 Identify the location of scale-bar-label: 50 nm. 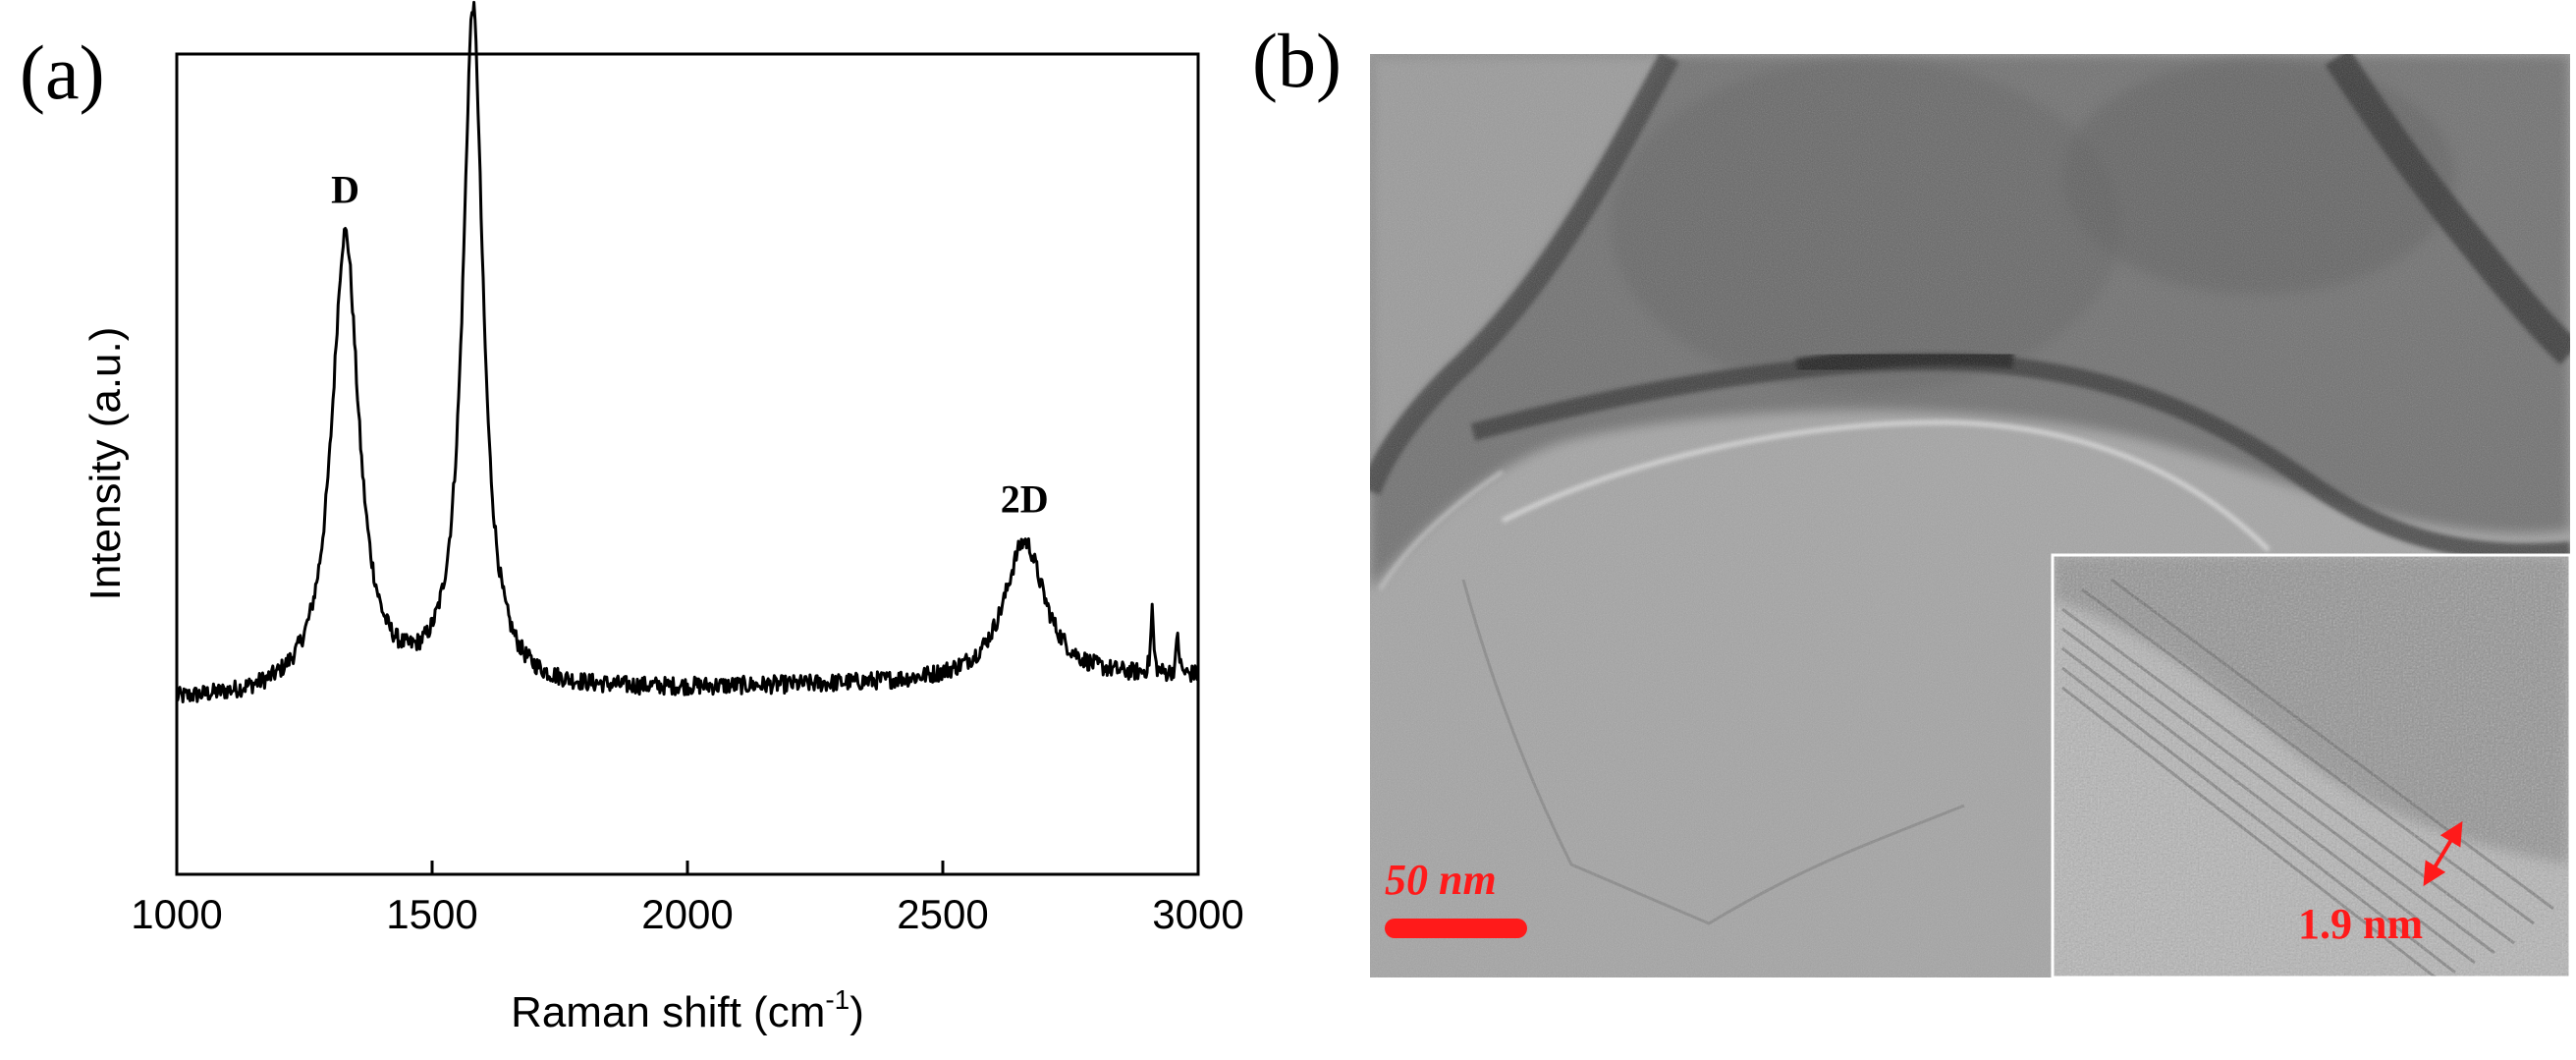
(1441, 880).